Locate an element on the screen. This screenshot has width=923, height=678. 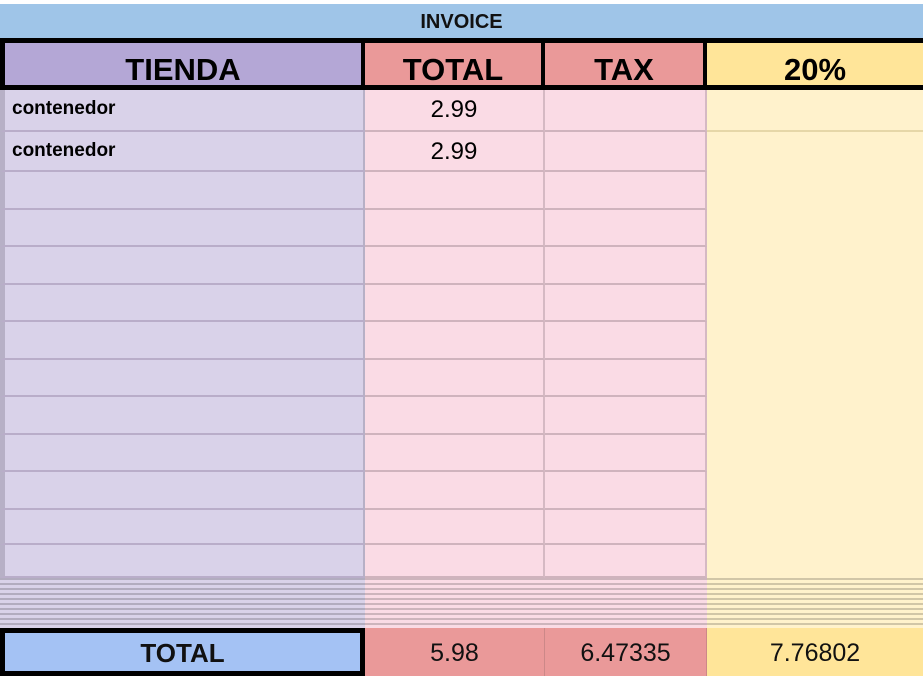
tax-column is located at coordinates (626, 334).